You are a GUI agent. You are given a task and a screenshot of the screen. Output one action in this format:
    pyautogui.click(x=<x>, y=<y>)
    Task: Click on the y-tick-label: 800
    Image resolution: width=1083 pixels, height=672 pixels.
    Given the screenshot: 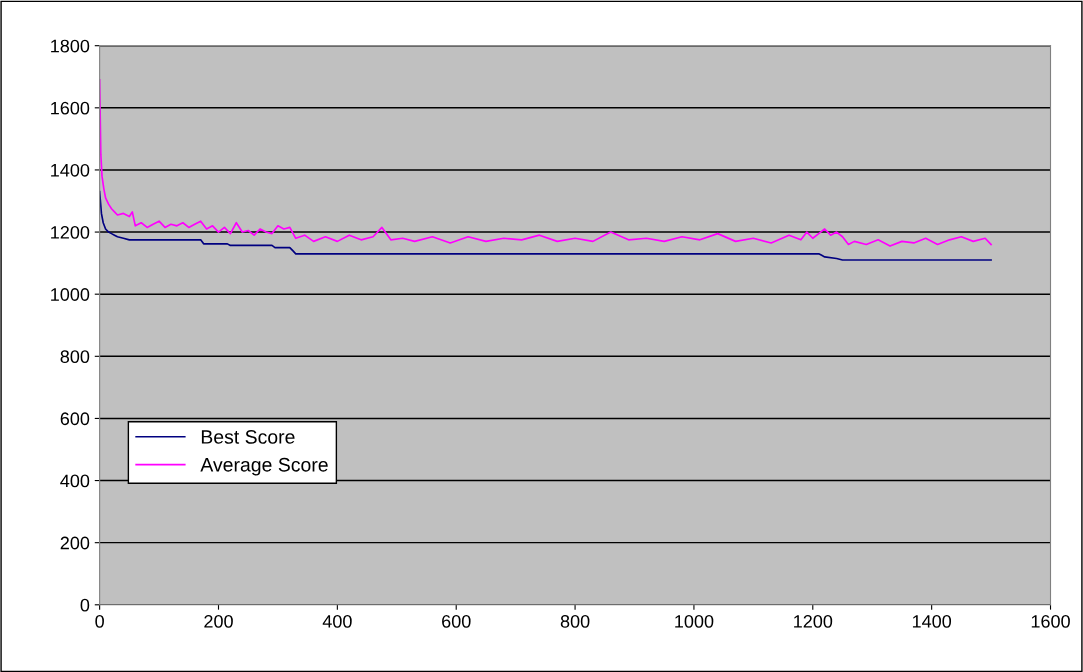 What is the action you would take?
    pyautogui.click(x=75, y=357)
    